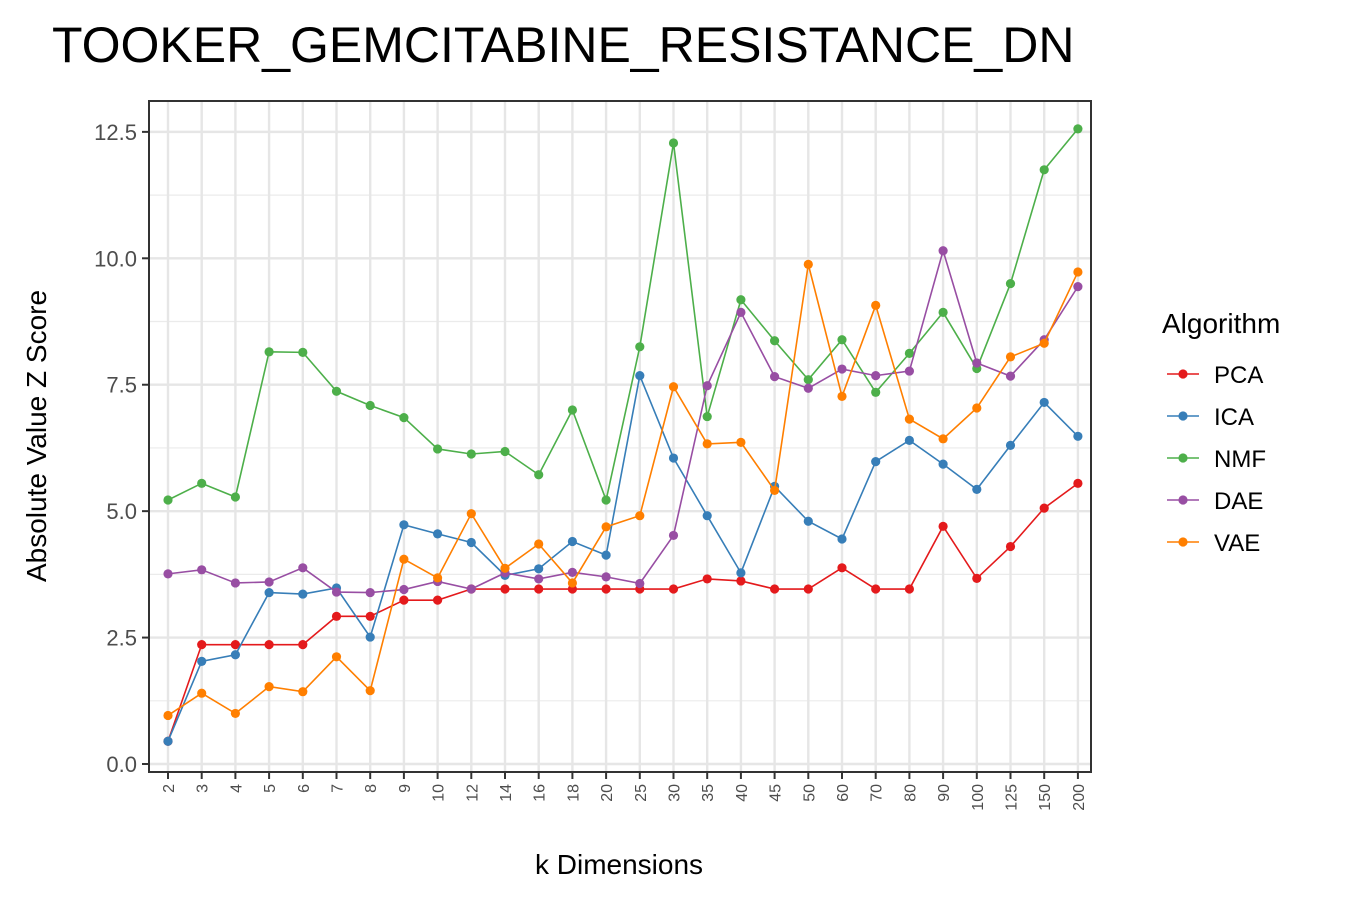 This screenshot has height=900, width=1350. I want to click on legend: Algorithm PCA ICA NMF DAE VAE, so click(1221, 432).